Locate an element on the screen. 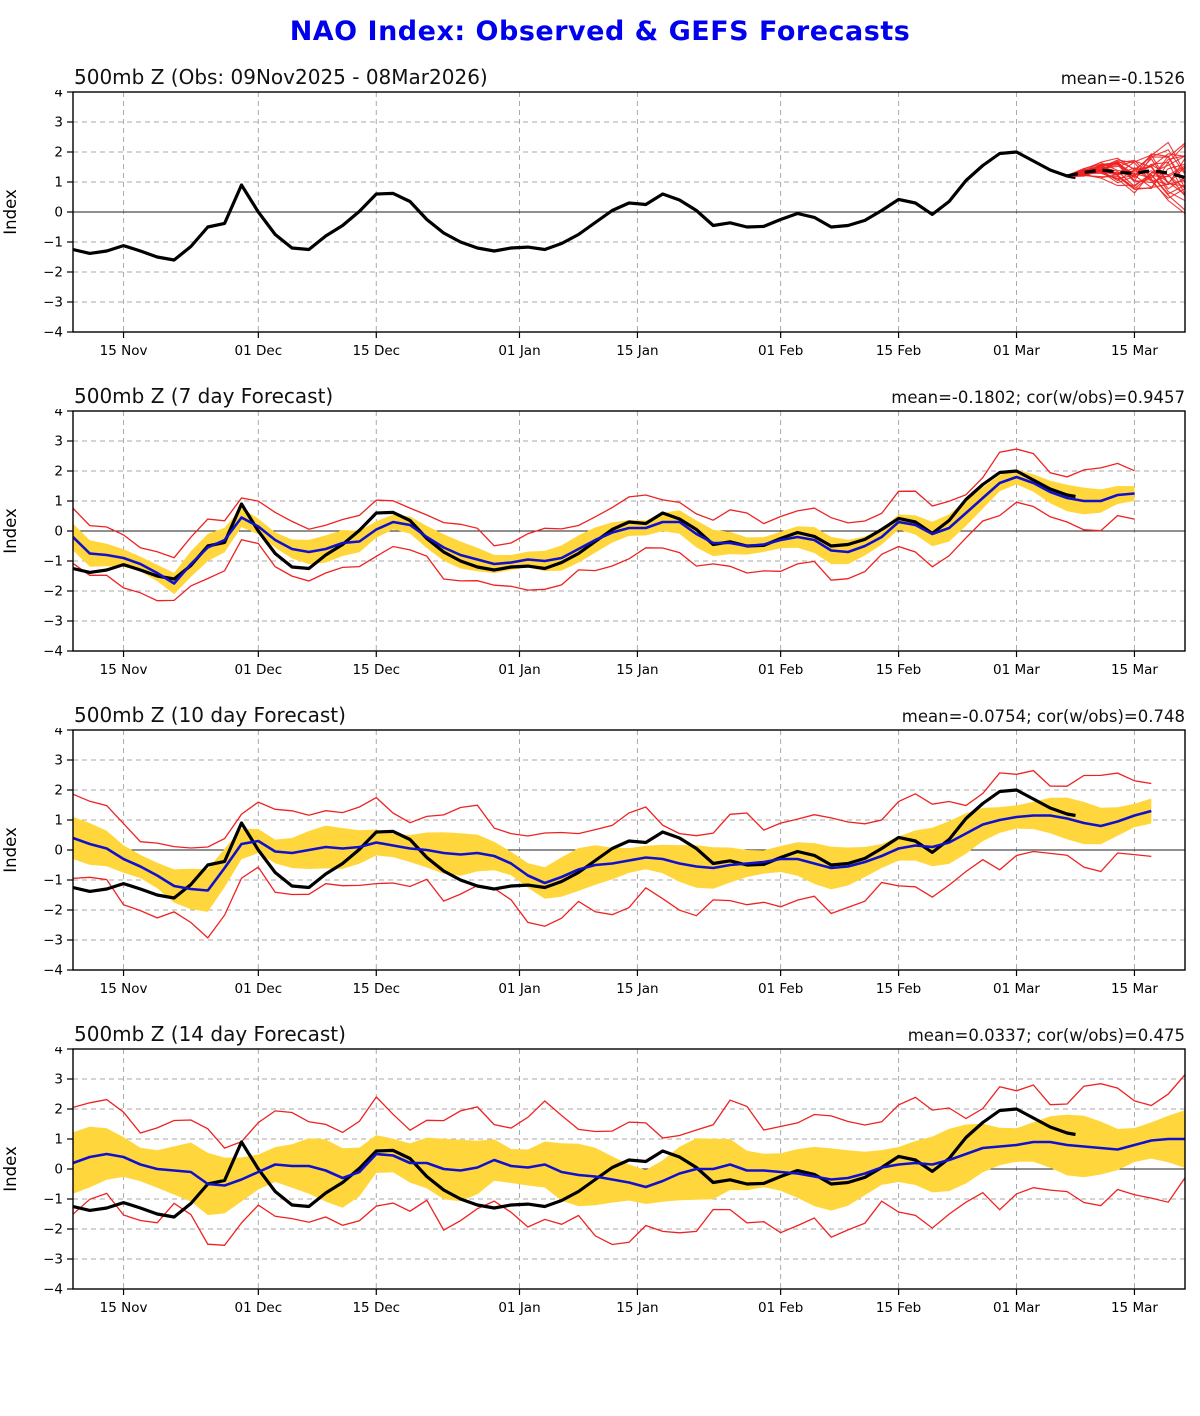  panel-stats: mean=-0.1802; cor(w/obs)=0.9457 is located at coordinates (1038, 397).